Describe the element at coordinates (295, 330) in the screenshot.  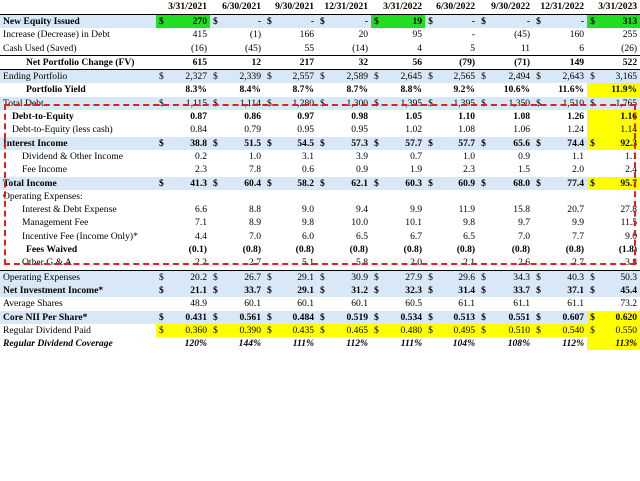
I see `value-cell: 0.435` at that location.